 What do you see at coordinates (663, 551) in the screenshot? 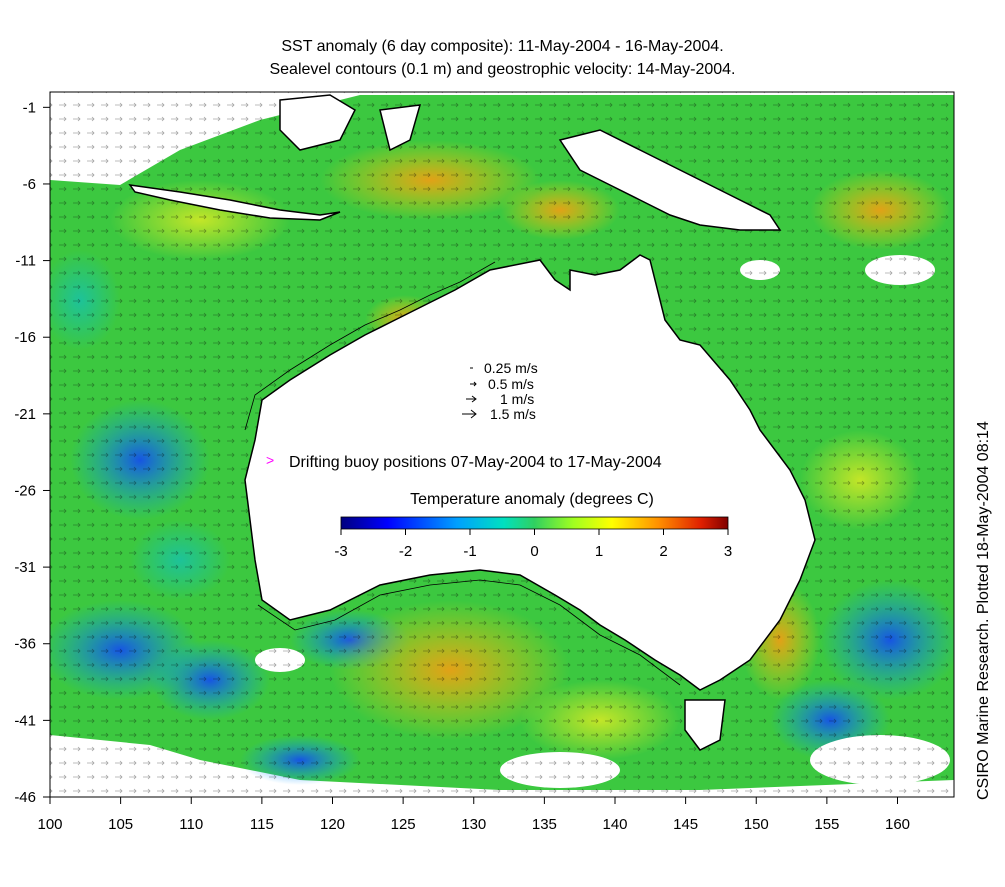
I see `colorbar-tick-label: 2` at bounding box center [663, 551].